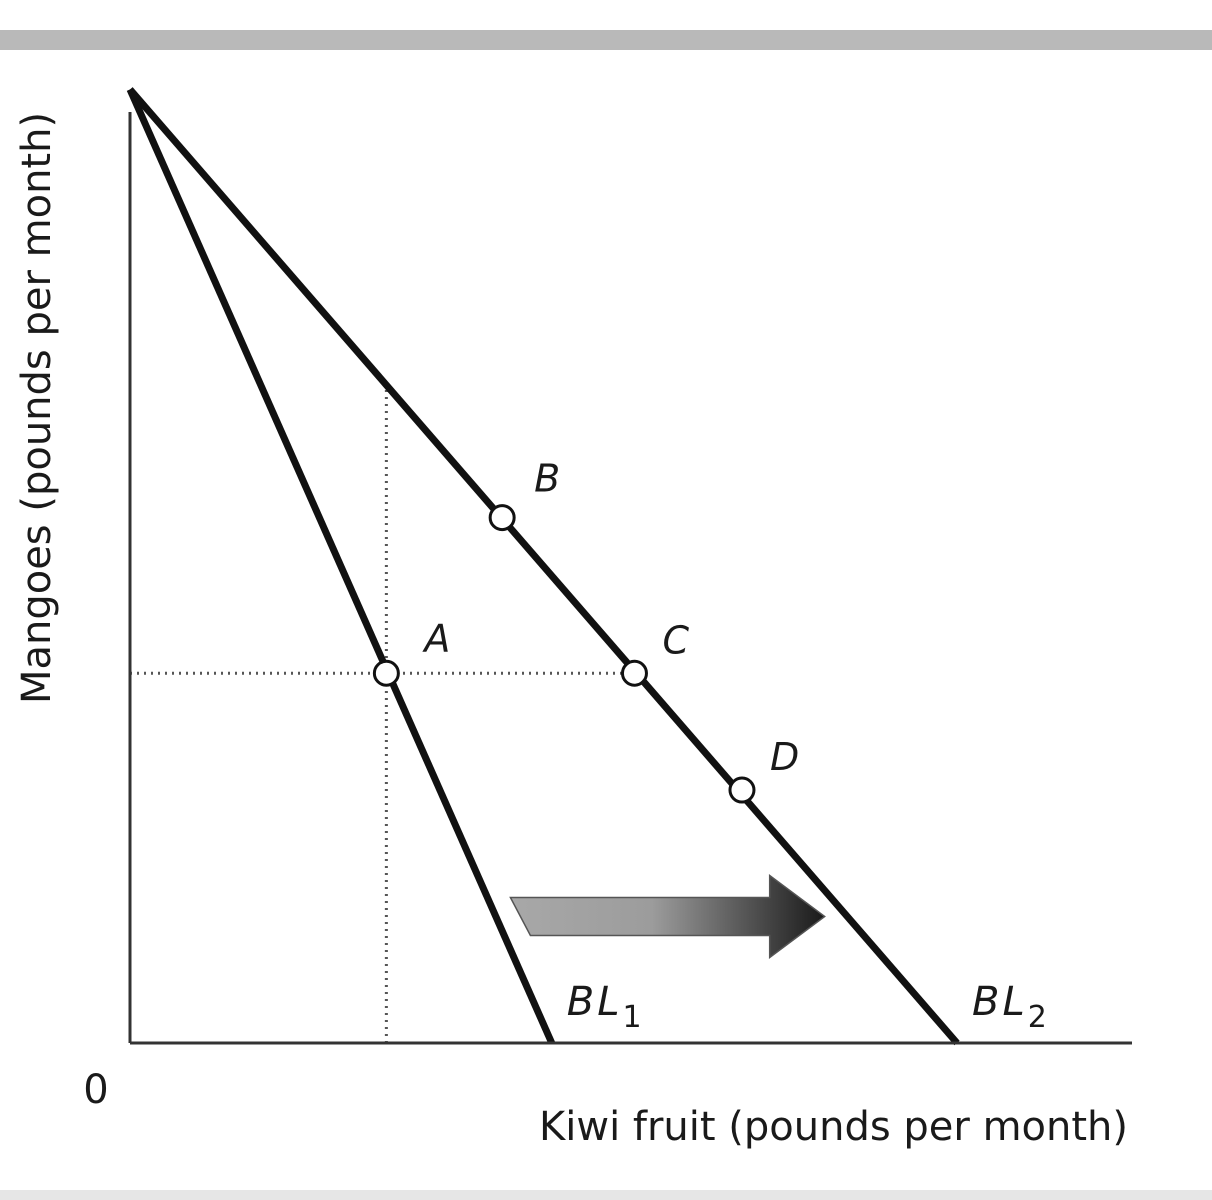 The image size is (1212, 1200). Describe the element at coordinates (675, 640) in the screenshot. I see `point-label-c: C` at that location.